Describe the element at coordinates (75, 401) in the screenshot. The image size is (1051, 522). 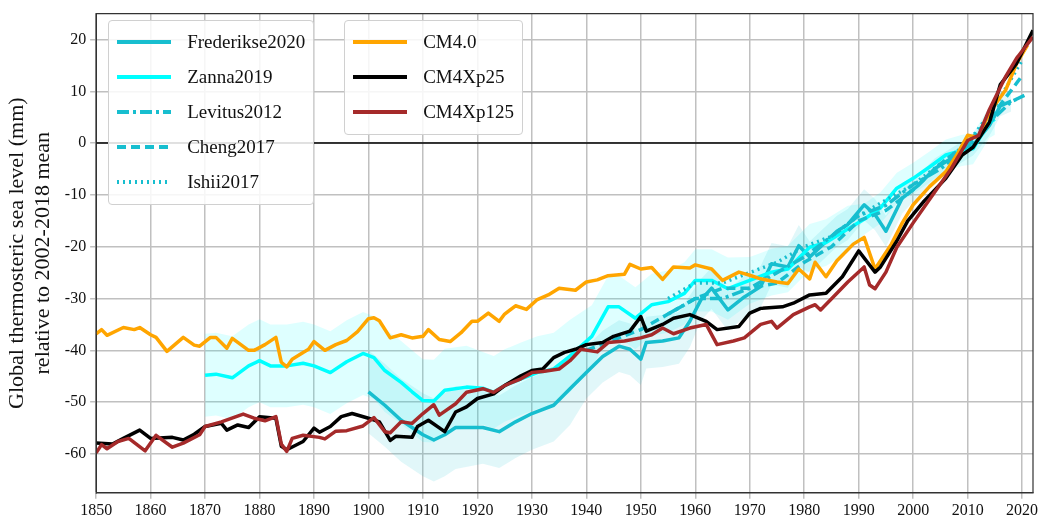
I see `y-tick-label: -50` at that location.